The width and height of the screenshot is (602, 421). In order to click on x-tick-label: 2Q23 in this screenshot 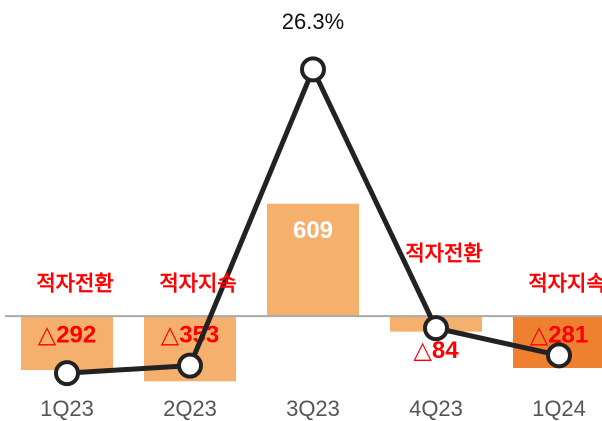, I will do `click(190, 408)`.